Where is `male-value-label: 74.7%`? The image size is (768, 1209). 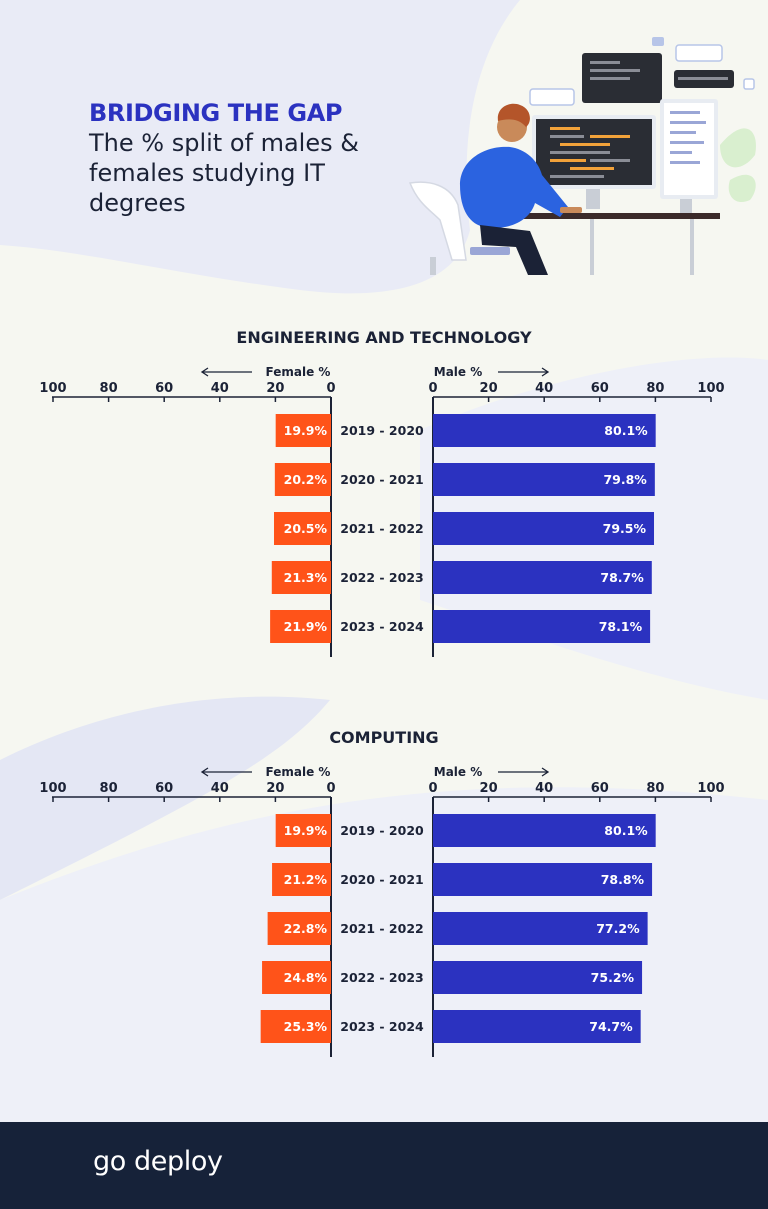 male-value-label: 74.7% is located at coordinates (611, 1026).